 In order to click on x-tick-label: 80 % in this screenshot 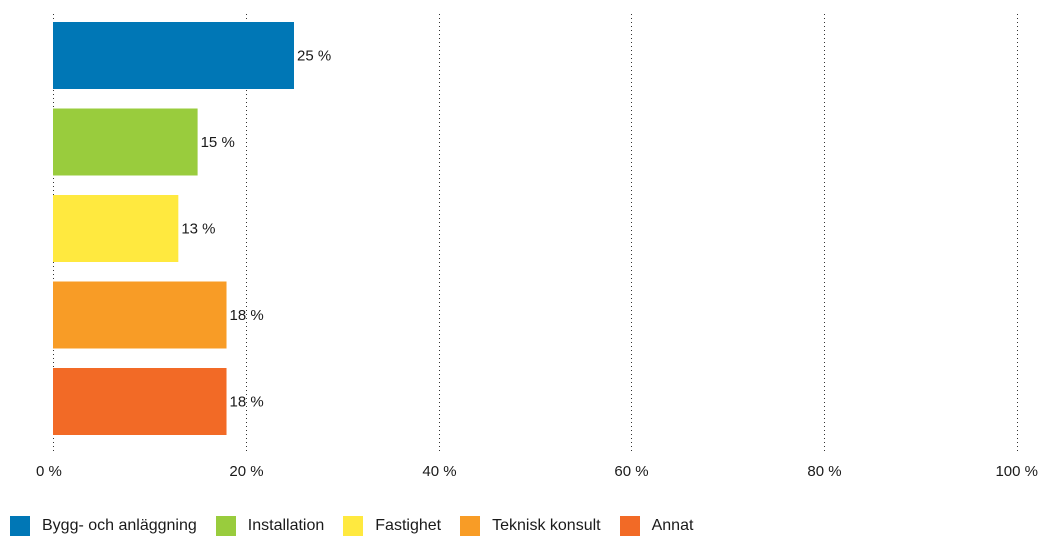, I will do `click(824, 471)`.